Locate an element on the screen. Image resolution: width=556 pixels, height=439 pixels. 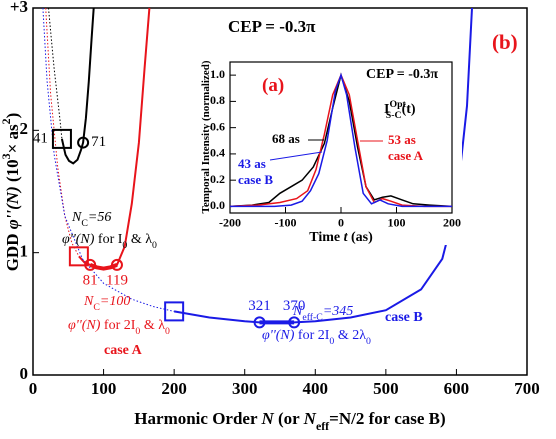
annotation: NC=100 is located at coordinates (106, 303).